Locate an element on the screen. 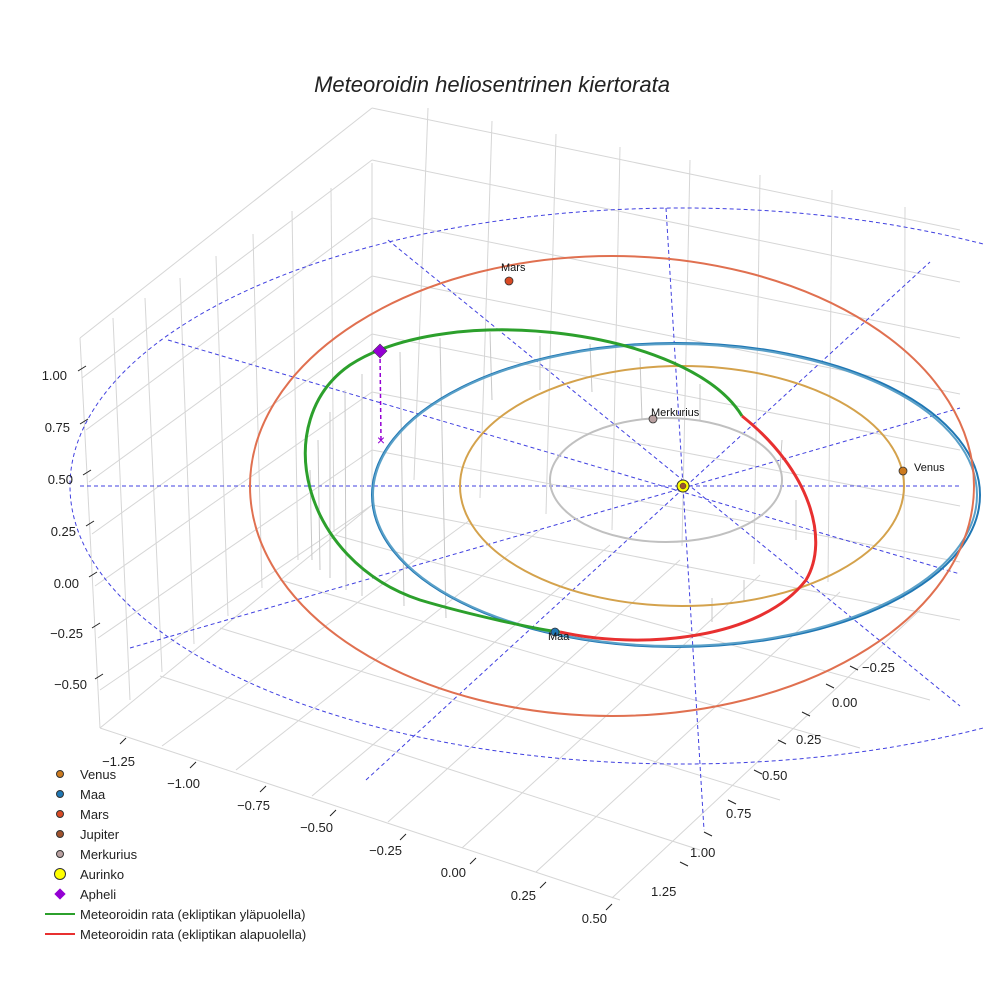  drop-lines is located at coordinates (553, 476).